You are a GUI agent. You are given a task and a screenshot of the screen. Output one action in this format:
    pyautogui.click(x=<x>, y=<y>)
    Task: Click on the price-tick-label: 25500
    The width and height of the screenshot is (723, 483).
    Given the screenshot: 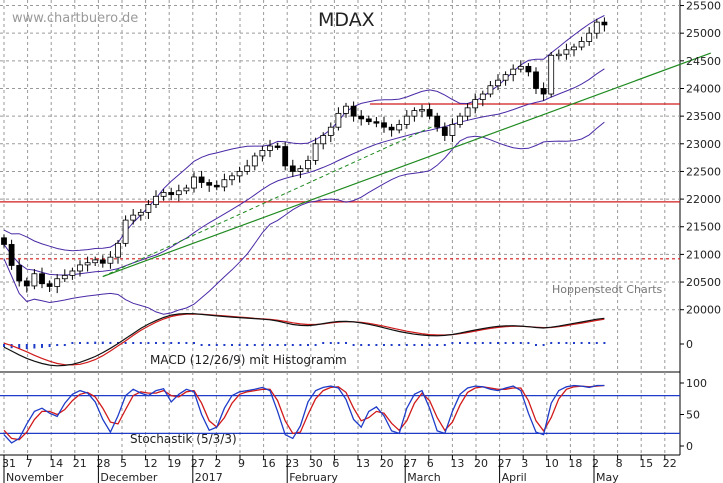 What is the action you would take?
    pyautogui.click(x=703, y=6)
    